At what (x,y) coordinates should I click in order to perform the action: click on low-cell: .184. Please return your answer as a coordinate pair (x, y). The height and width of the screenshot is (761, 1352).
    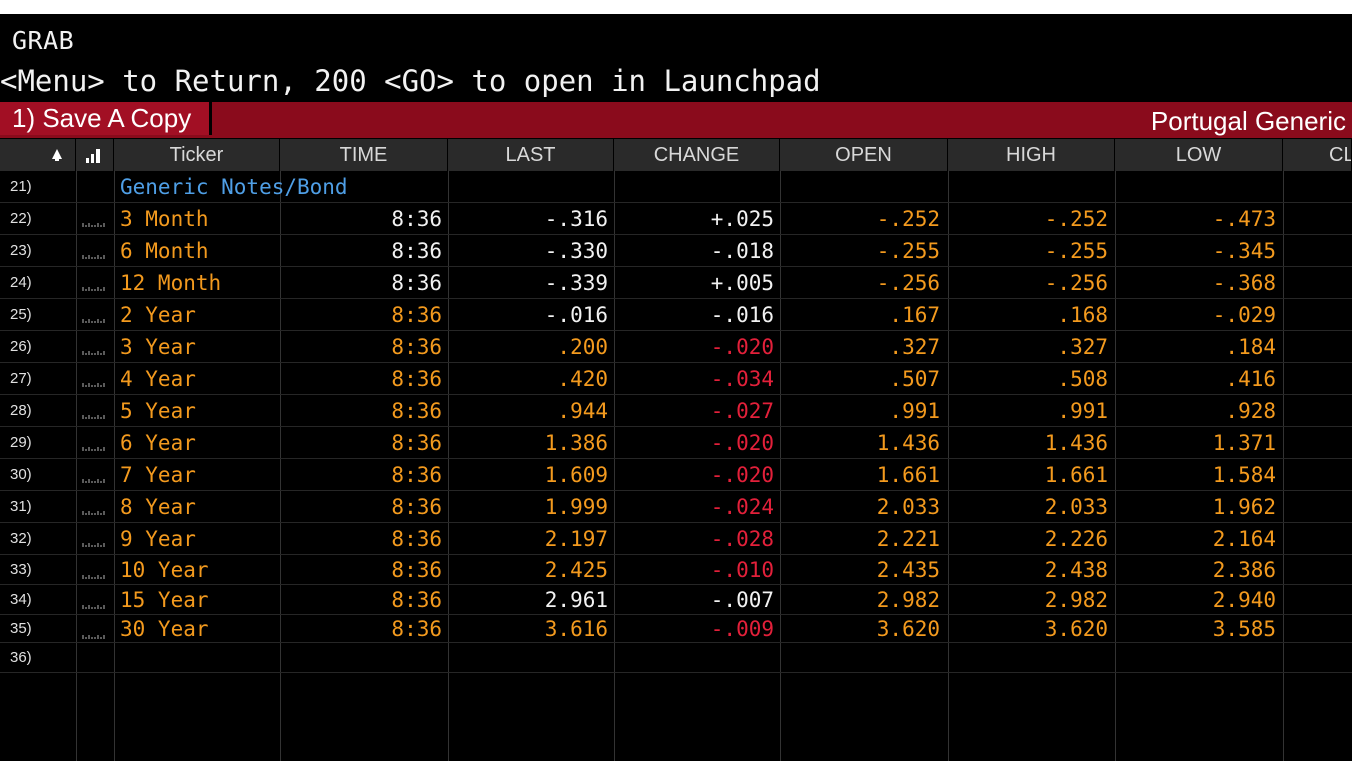
    Looking at the image, I should click on (1250, 347).